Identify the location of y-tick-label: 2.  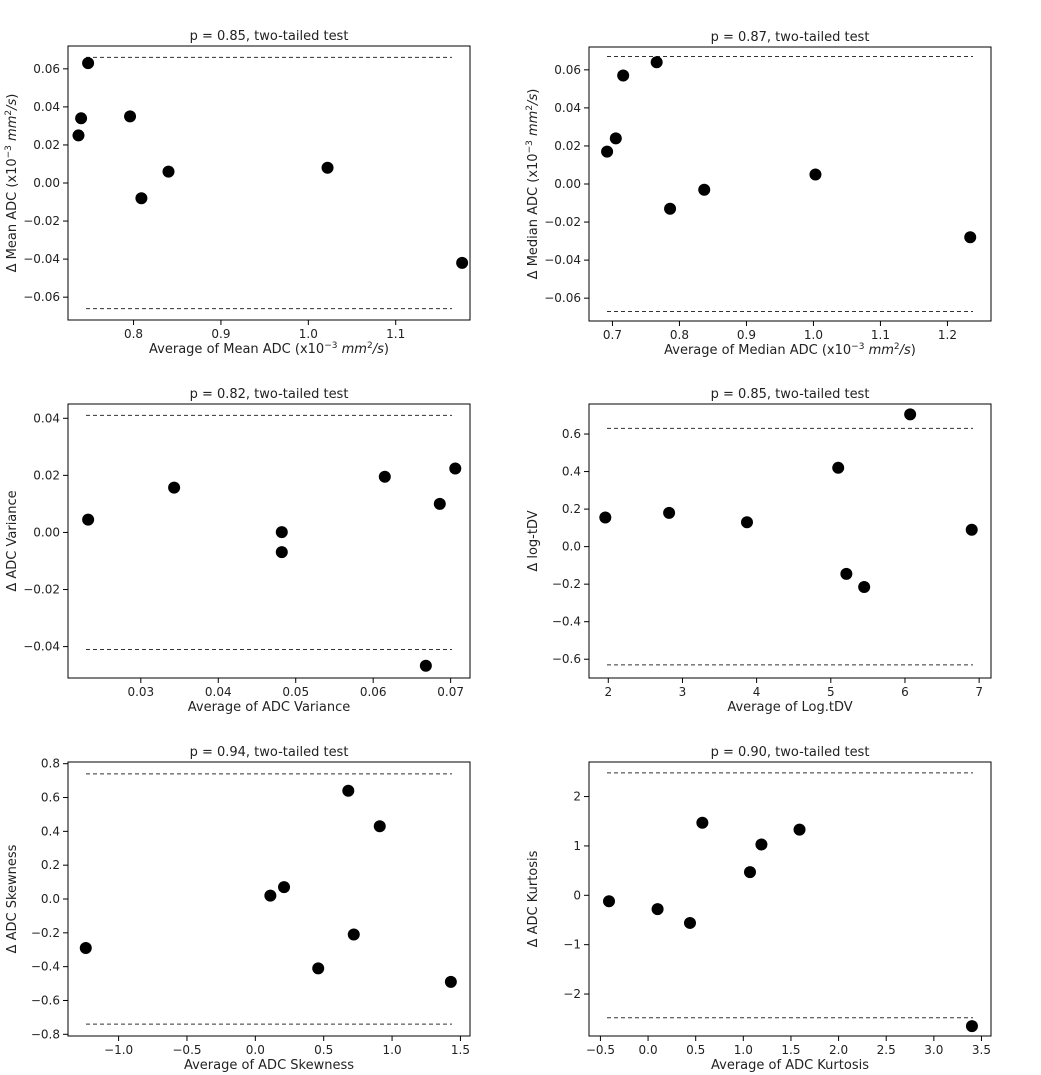
(577, 797).